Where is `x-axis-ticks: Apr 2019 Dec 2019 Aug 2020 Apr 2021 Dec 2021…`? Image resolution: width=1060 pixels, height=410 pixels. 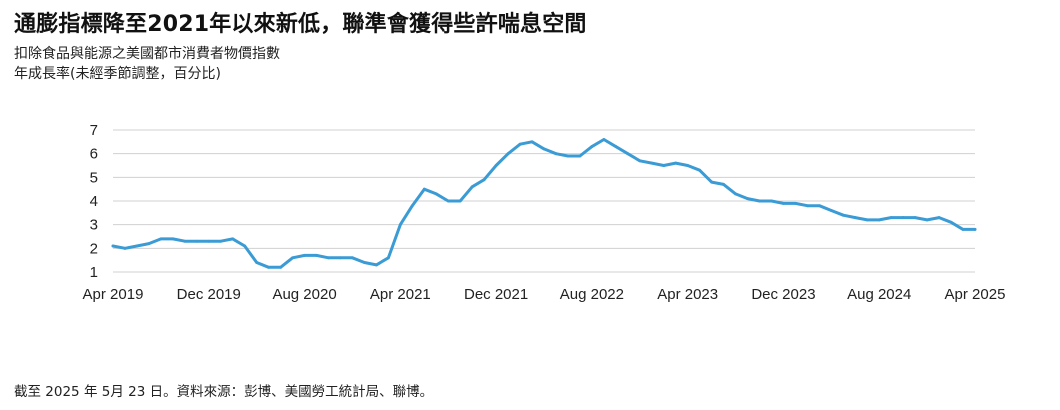 x-axis-ticks: Apr 2019 Dec 2019 Aug 2020 Apr 2021 Dec 2021… is located at coordinates (544, 294).